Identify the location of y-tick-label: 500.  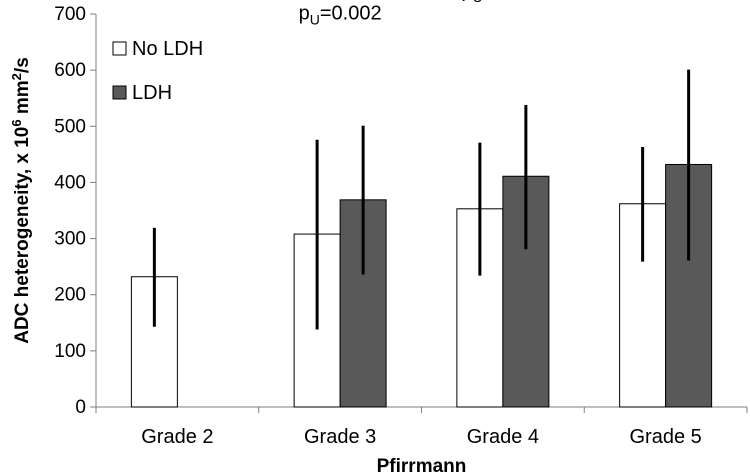
(70, 126).